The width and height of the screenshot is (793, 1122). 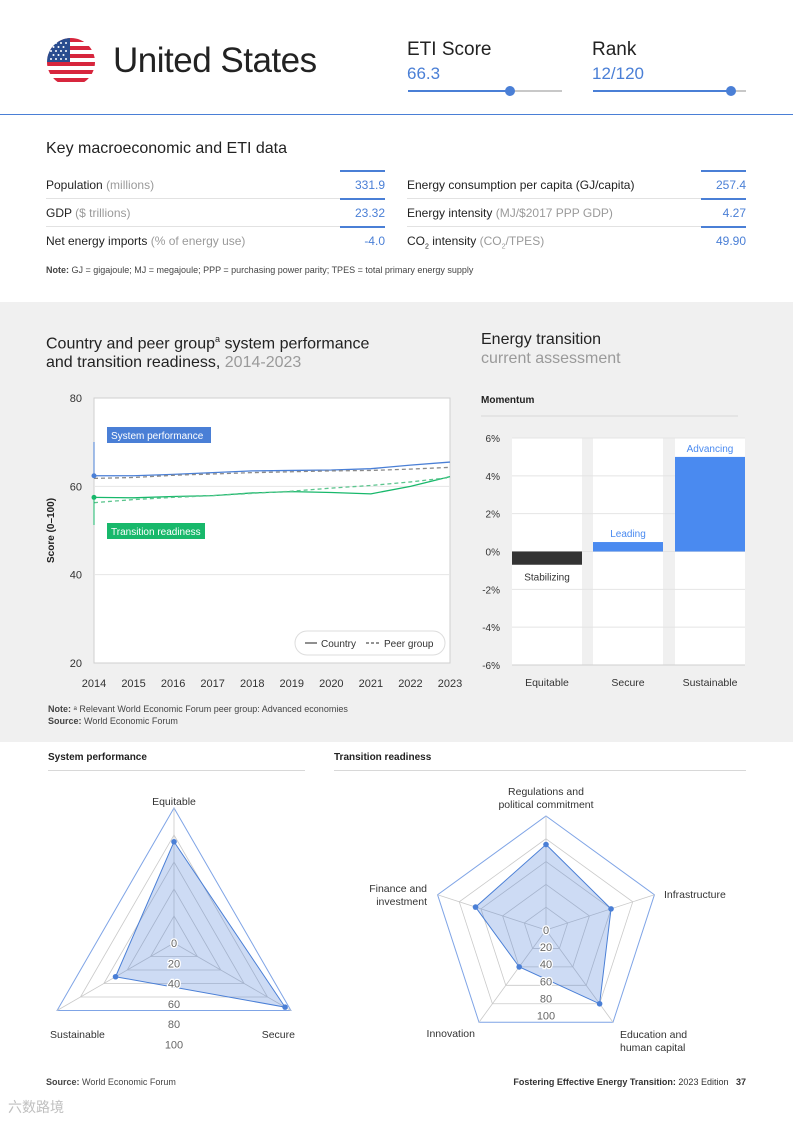 I want to click on page-number: 37, so click(x=740, y=1082).